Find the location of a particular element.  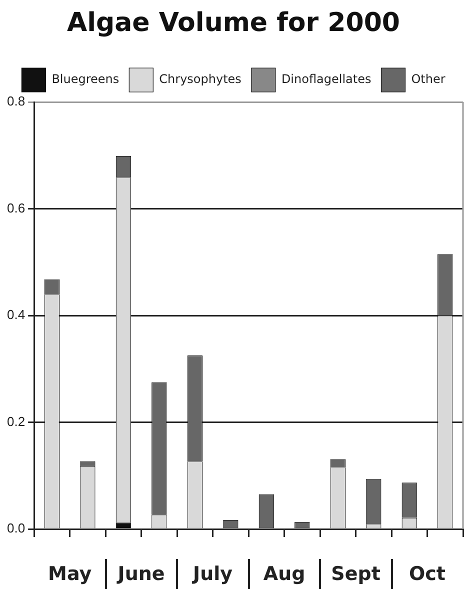

y-tick-label: 0.6 is located at coordinates (16, 208).